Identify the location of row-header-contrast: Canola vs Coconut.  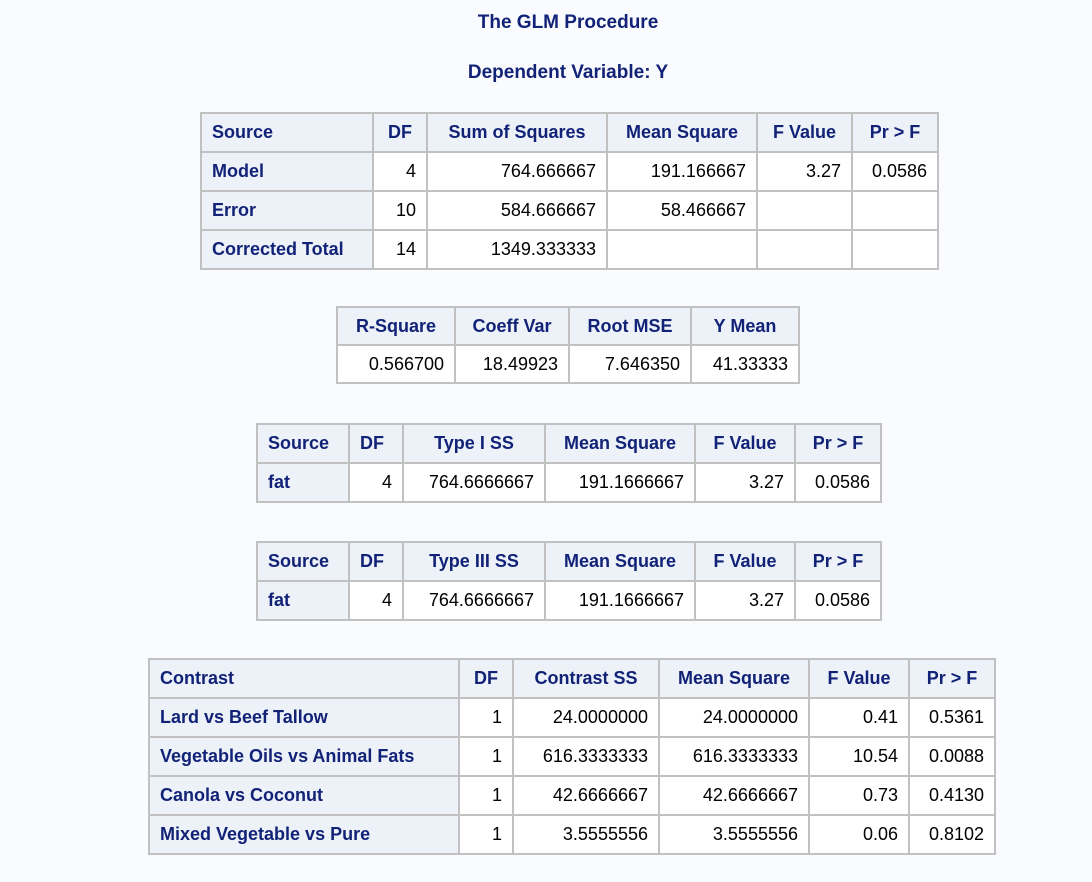
(304, 795).